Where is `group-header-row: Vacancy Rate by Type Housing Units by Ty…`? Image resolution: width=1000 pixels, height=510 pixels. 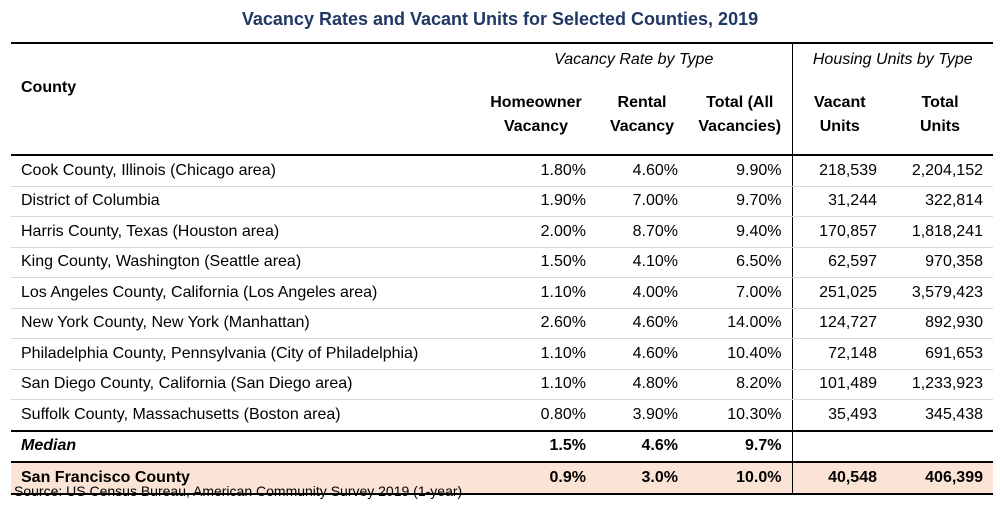 group-header-row: Vacancy Rate by Type Housing Units by Ty… is located at coordinates (502, 59).